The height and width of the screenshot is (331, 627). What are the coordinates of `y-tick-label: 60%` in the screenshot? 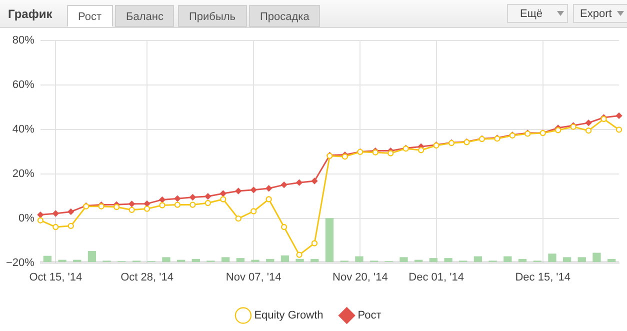 It's located at (23, 85).